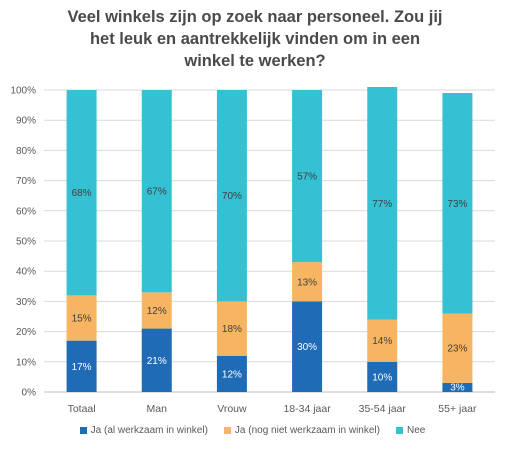 The width and height of the screenshot is (505, 450). I want to click on y-tick-label: 60%, so click(26, 211).